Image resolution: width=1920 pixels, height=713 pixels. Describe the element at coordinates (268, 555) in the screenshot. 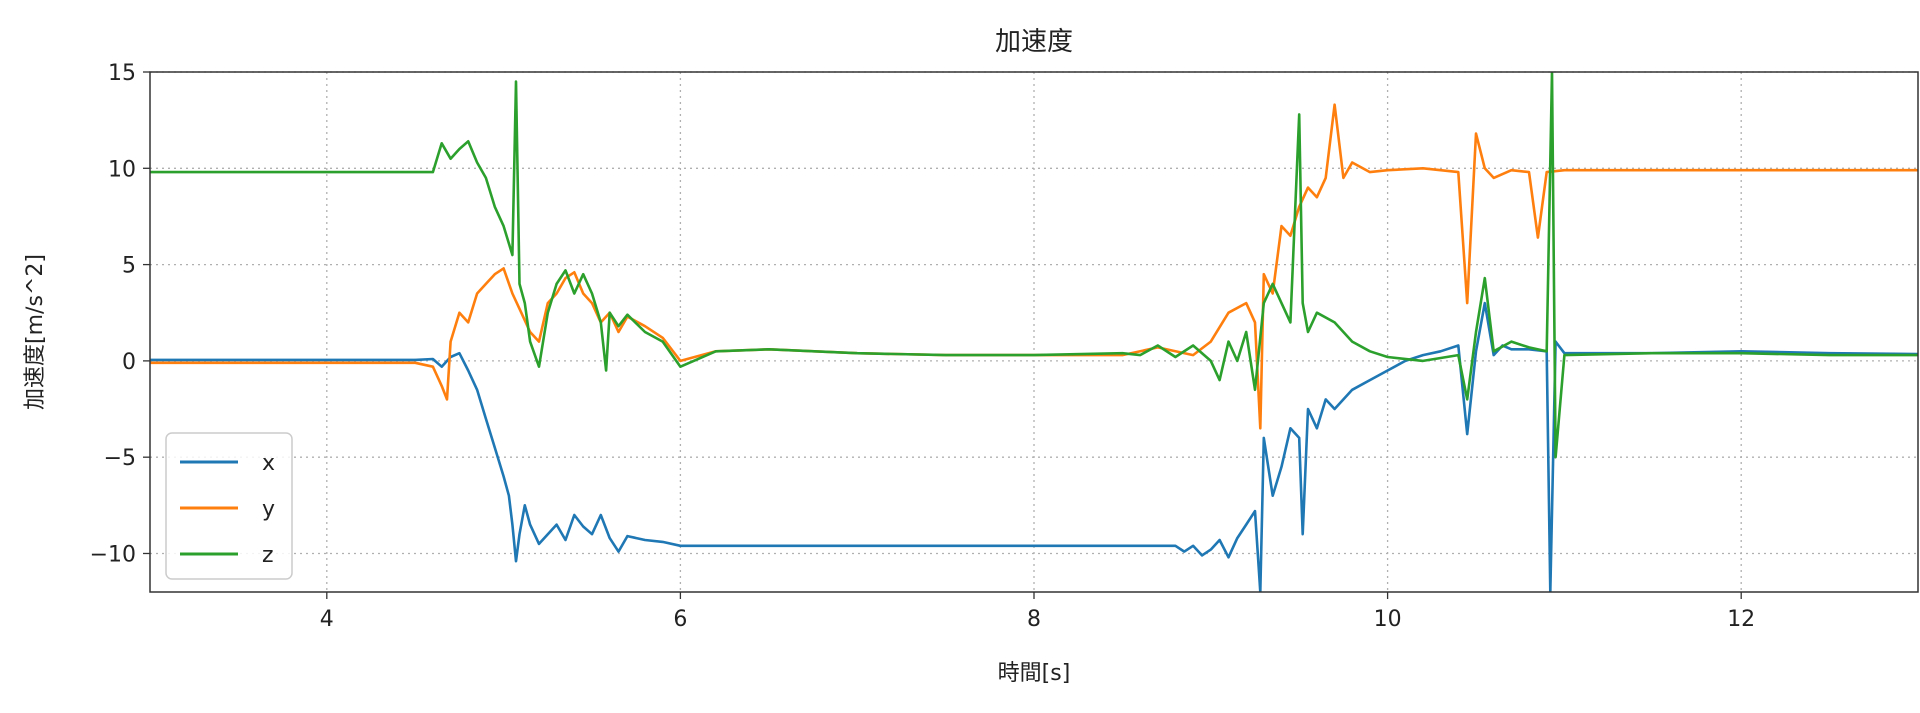

I see `legend-label-z: z` at that location.